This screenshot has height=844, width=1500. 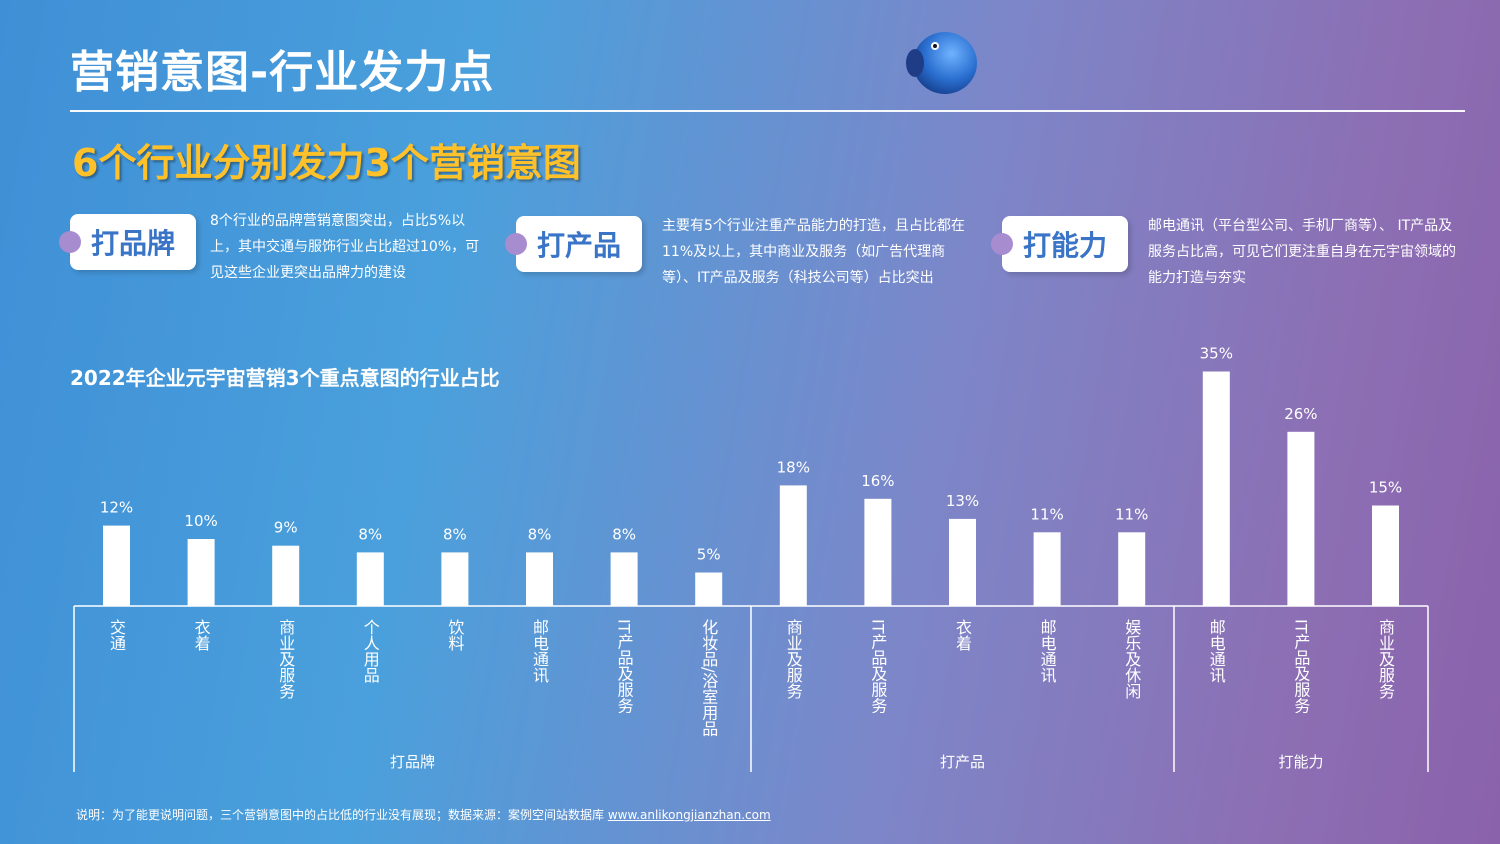 I want to click on category-label: 化妆品/浴室用品, so click(x=708, y=677).